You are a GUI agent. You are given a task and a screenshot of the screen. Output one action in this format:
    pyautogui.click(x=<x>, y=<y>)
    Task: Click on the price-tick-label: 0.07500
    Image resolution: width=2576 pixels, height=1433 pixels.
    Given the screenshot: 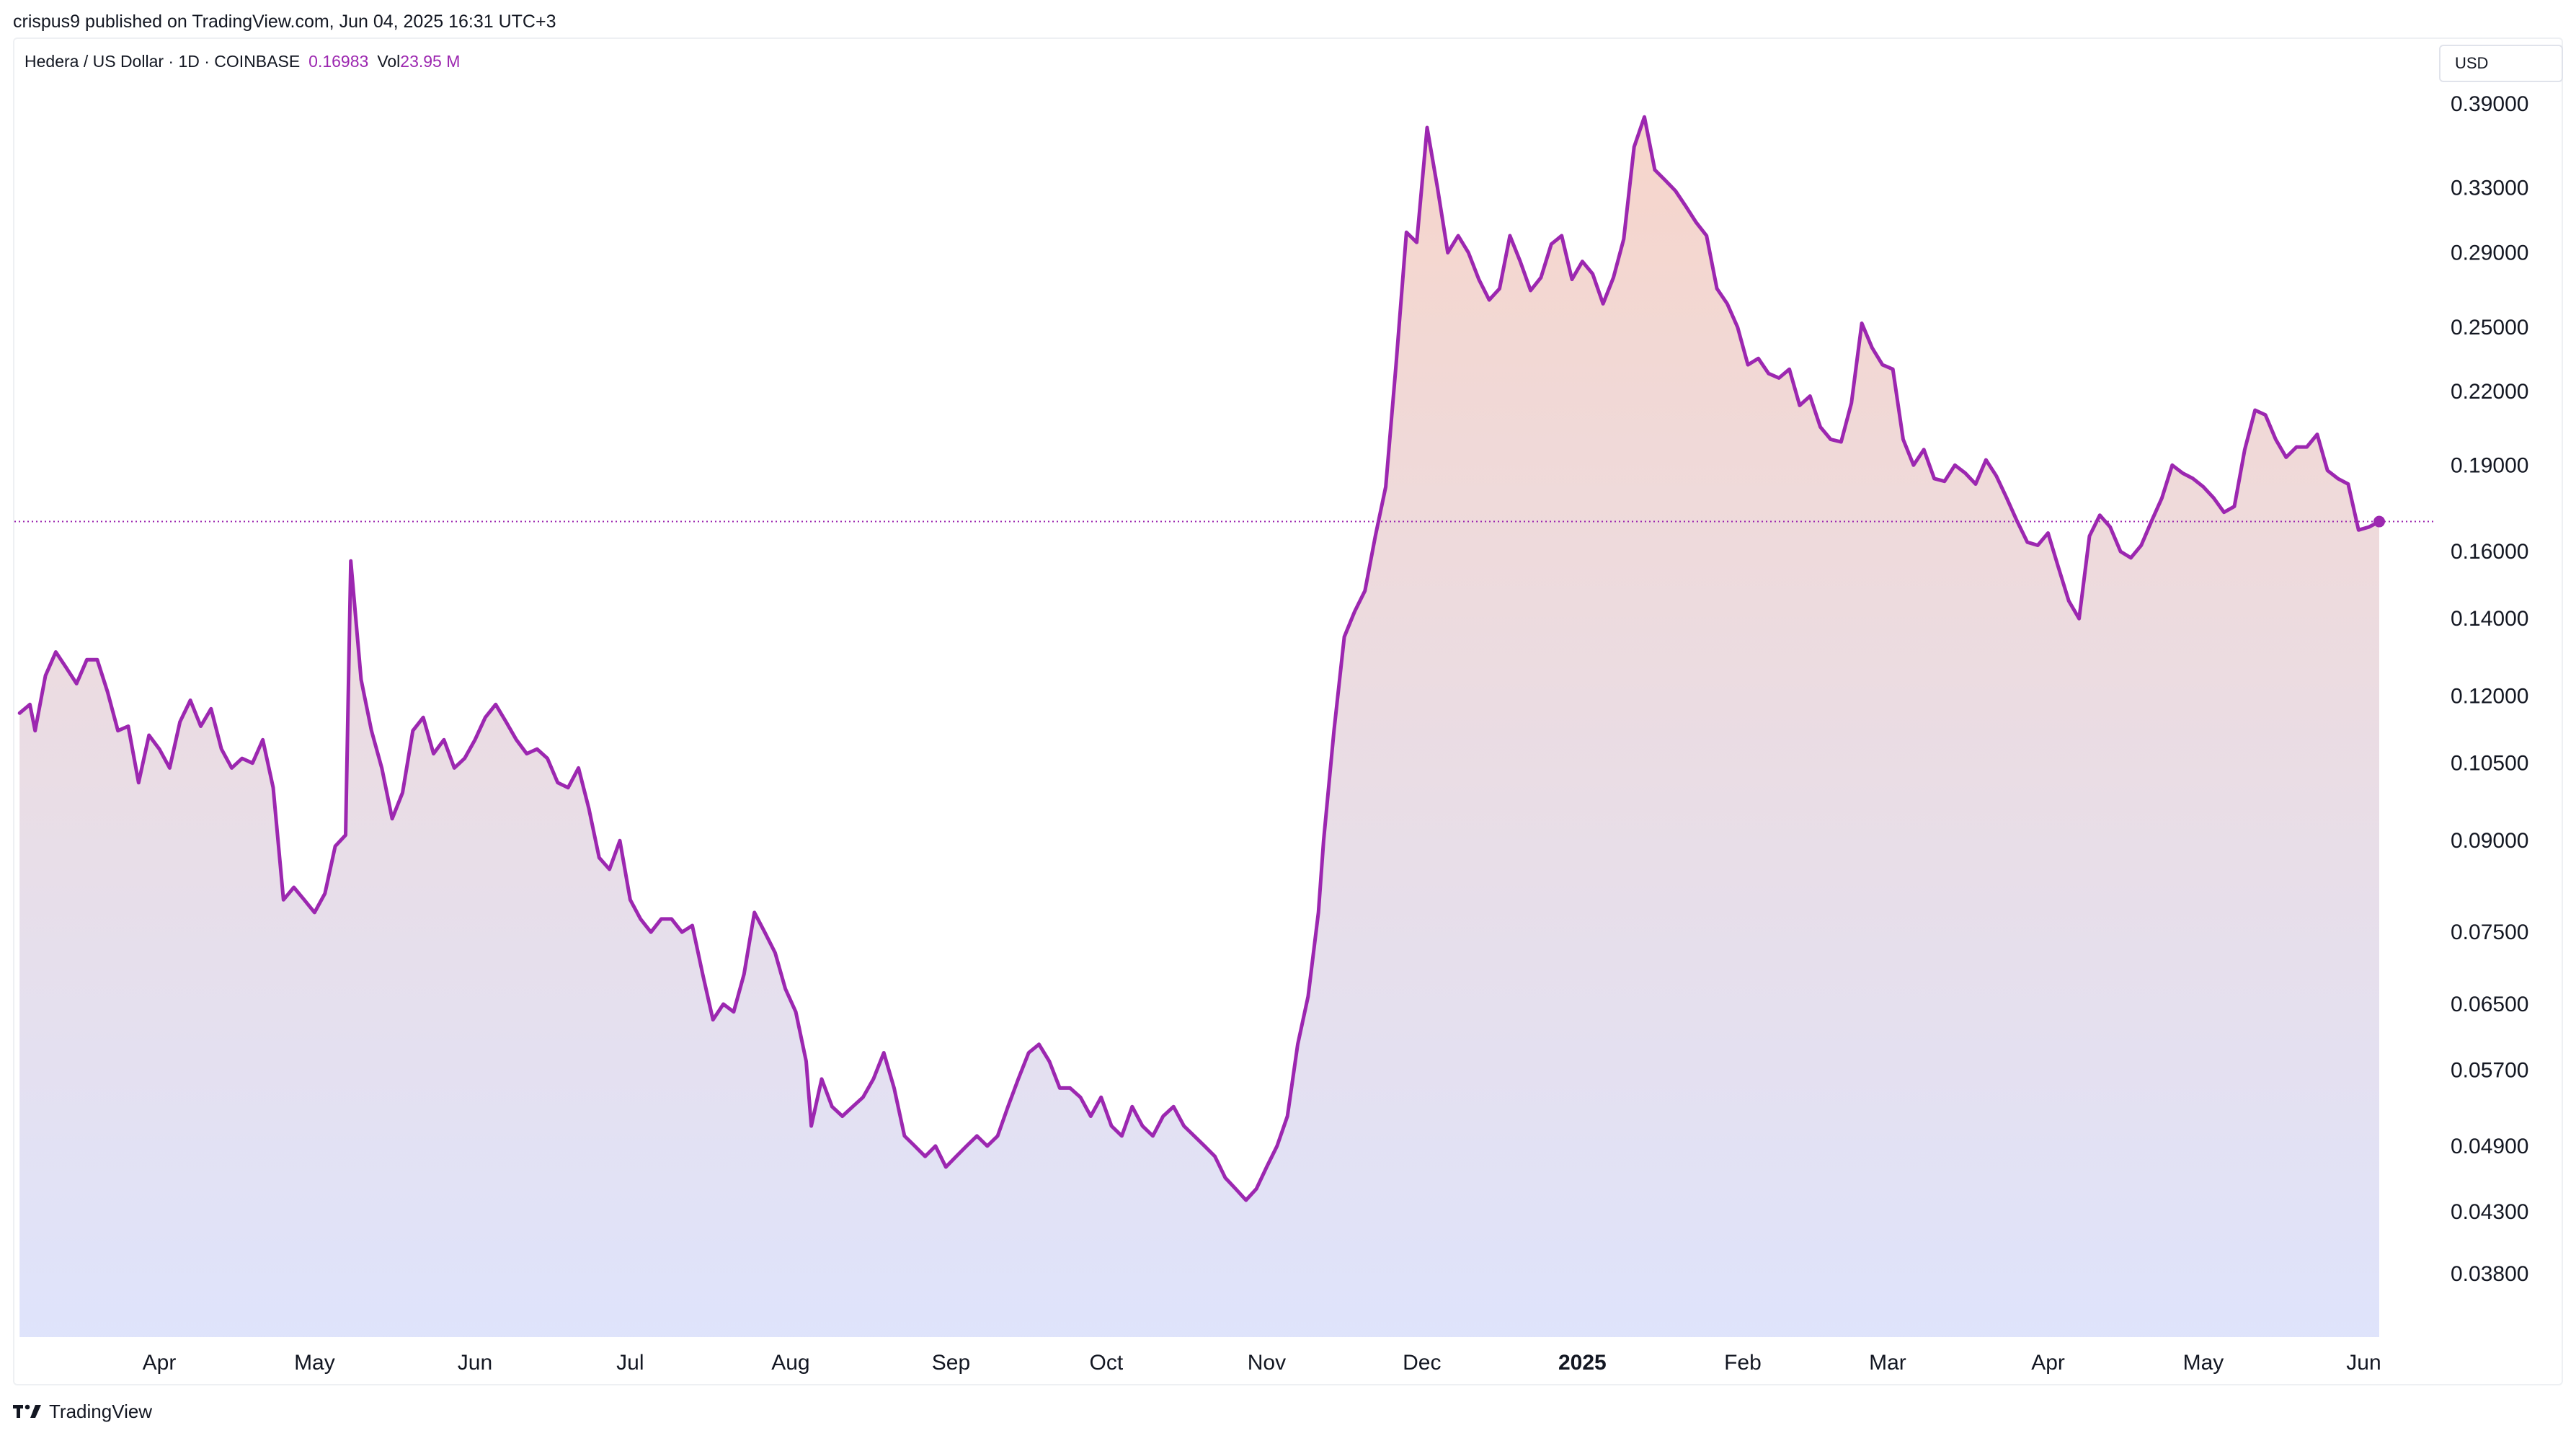 What is the action you would take?
    pyautogui.click(x=2489, y=932)
    